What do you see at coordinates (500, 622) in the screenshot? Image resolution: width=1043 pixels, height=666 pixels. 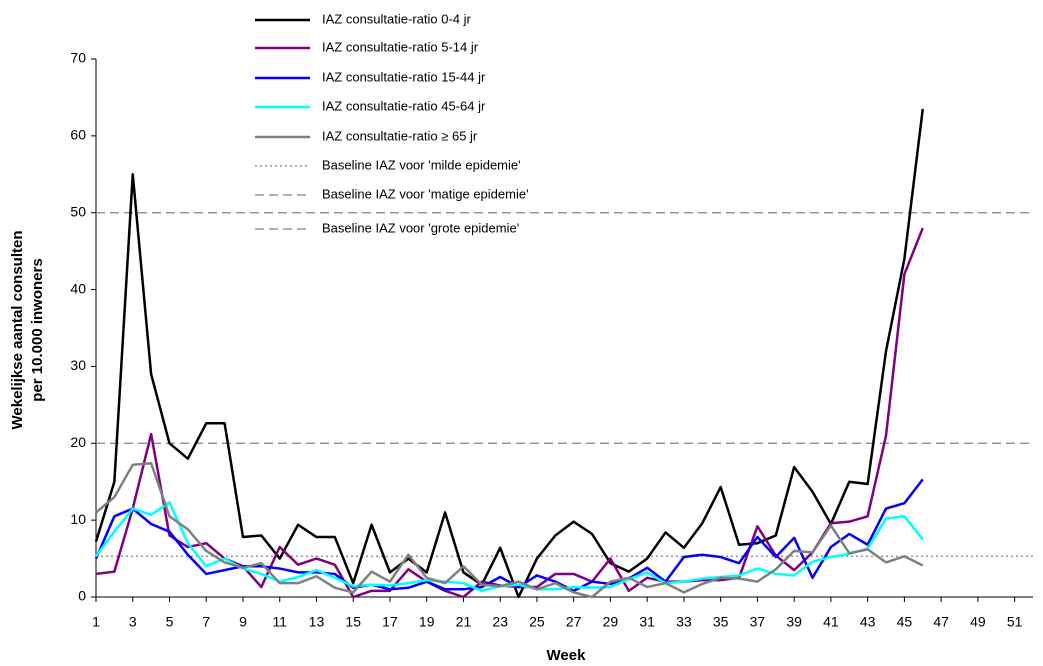 I see `x-tick-label: 23` at bounding box center [500, 622].